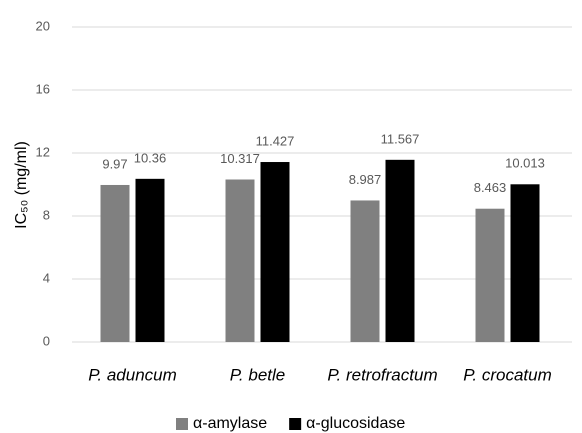 The image size is (582, 433). Describe the element at coordinates (43, 25) in the screenshot. I see `y-tick-label: 20` at that location.